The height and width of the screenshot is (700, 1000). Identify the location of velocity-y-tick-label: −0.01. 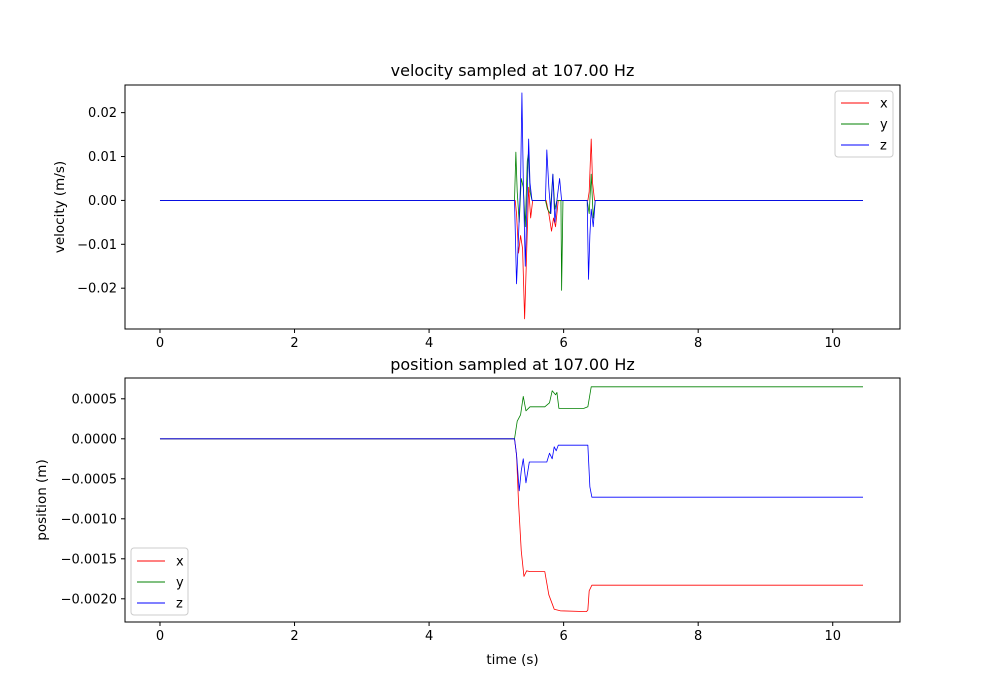
(97, 245).